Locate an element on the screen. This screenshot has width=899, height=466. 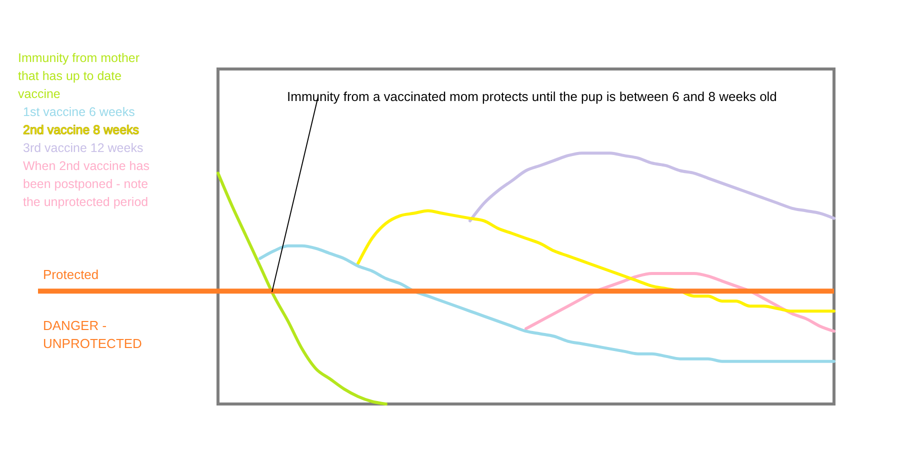
text: 1st vaccine 6 weeks is located at coordinates (79, 112).